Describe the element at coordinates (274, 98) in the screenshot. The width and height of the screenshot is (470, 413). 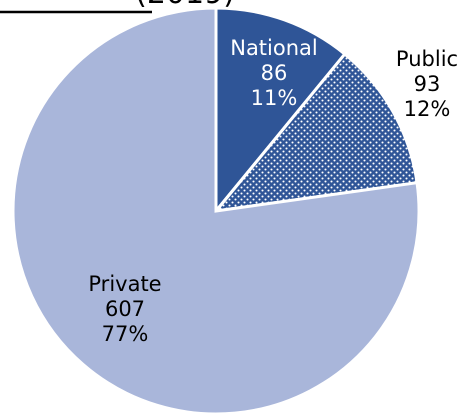
I see `pie-label-national-percent: 11%` at that location.